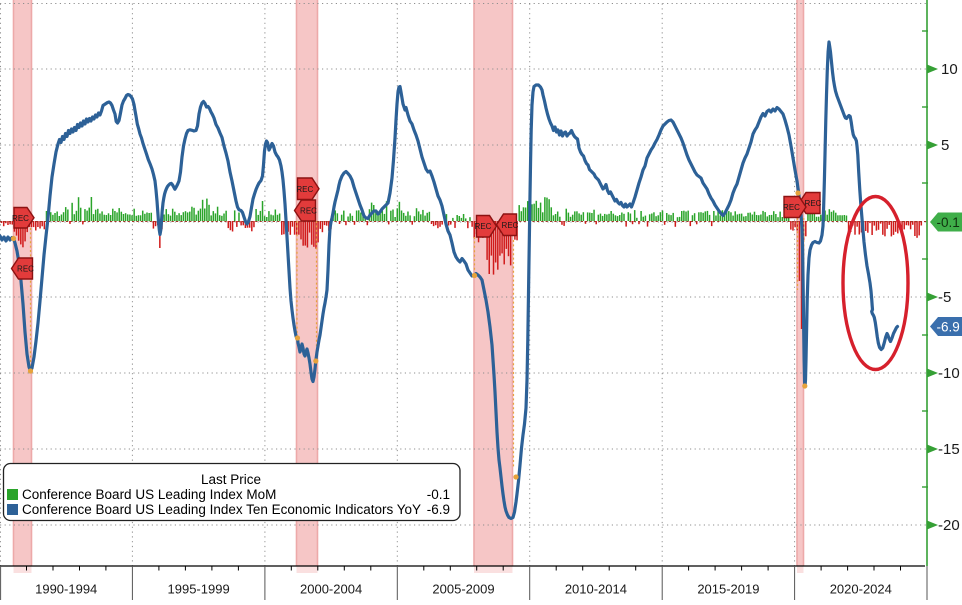 The image size is (962, 605). I want to click on svg-text:Conference Board US Leading In: Conference Board US Leading Index MoM, so click(149, 494).